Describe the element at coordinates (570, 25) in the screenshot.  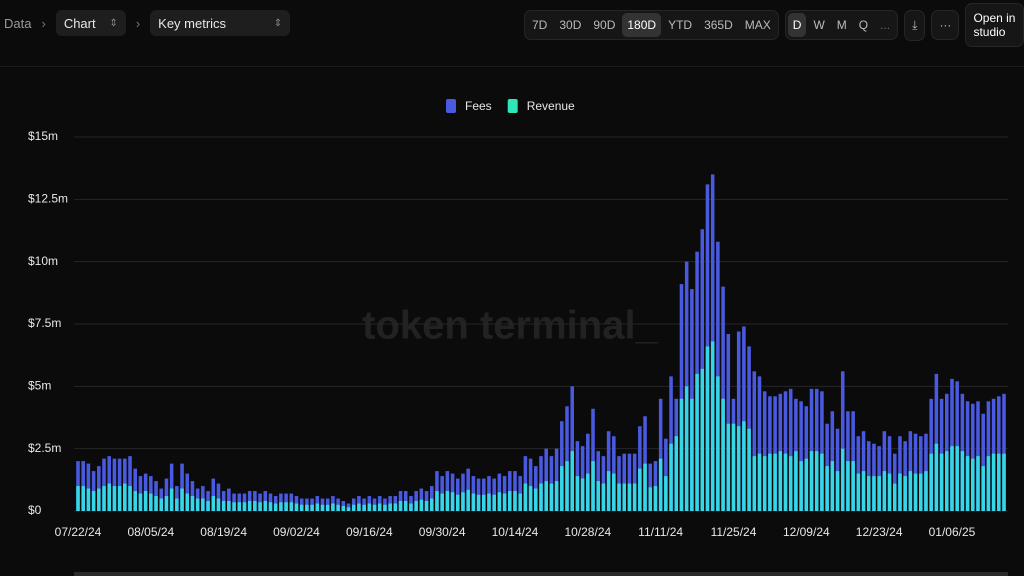
I see `toggle-button: 30D` at that location.